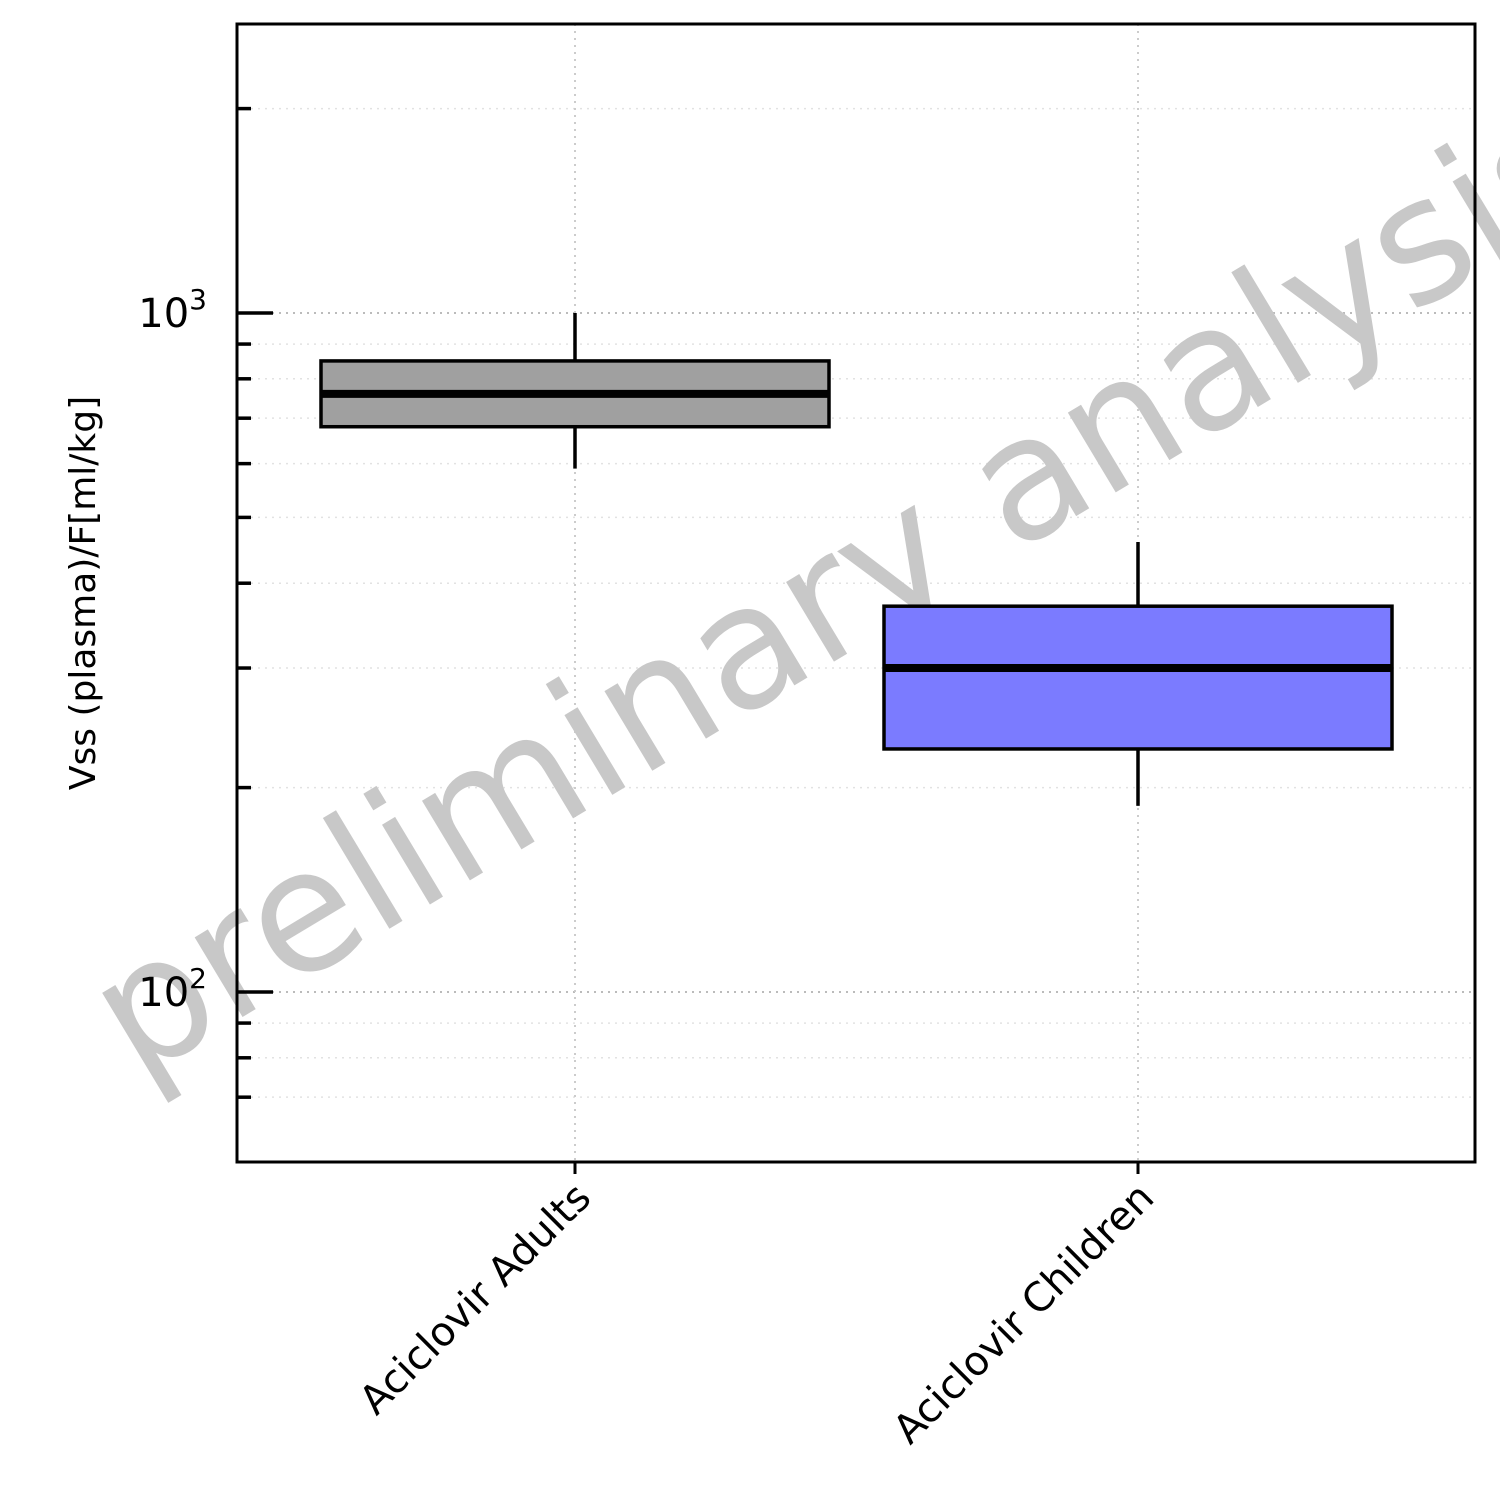  What do you see at coordinates (1138, 677) in the screenshot?
I see `box-body` at bounding box center [1138, 677].